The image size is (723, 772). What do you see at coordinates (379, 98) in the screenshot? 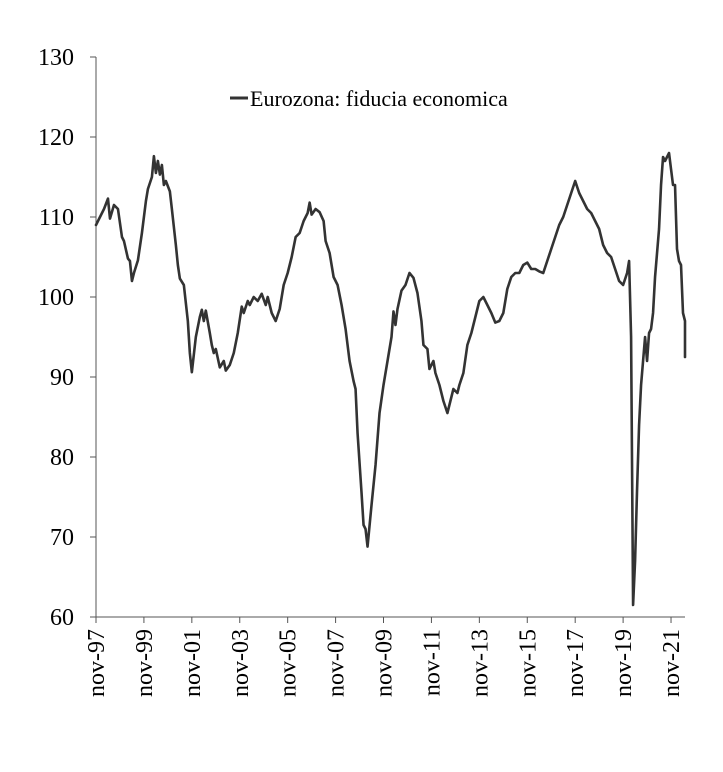
I see `legend-label: Eurozona: fiducia economica` at bounding box center [379, 98].